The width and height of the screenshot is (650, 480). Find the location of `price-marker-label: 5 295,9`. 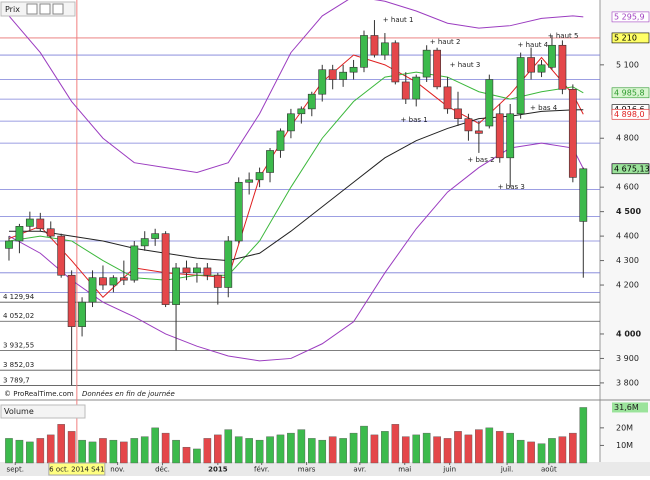

price-marker-label: 5 295,9 is located at coordinates (629, 16).